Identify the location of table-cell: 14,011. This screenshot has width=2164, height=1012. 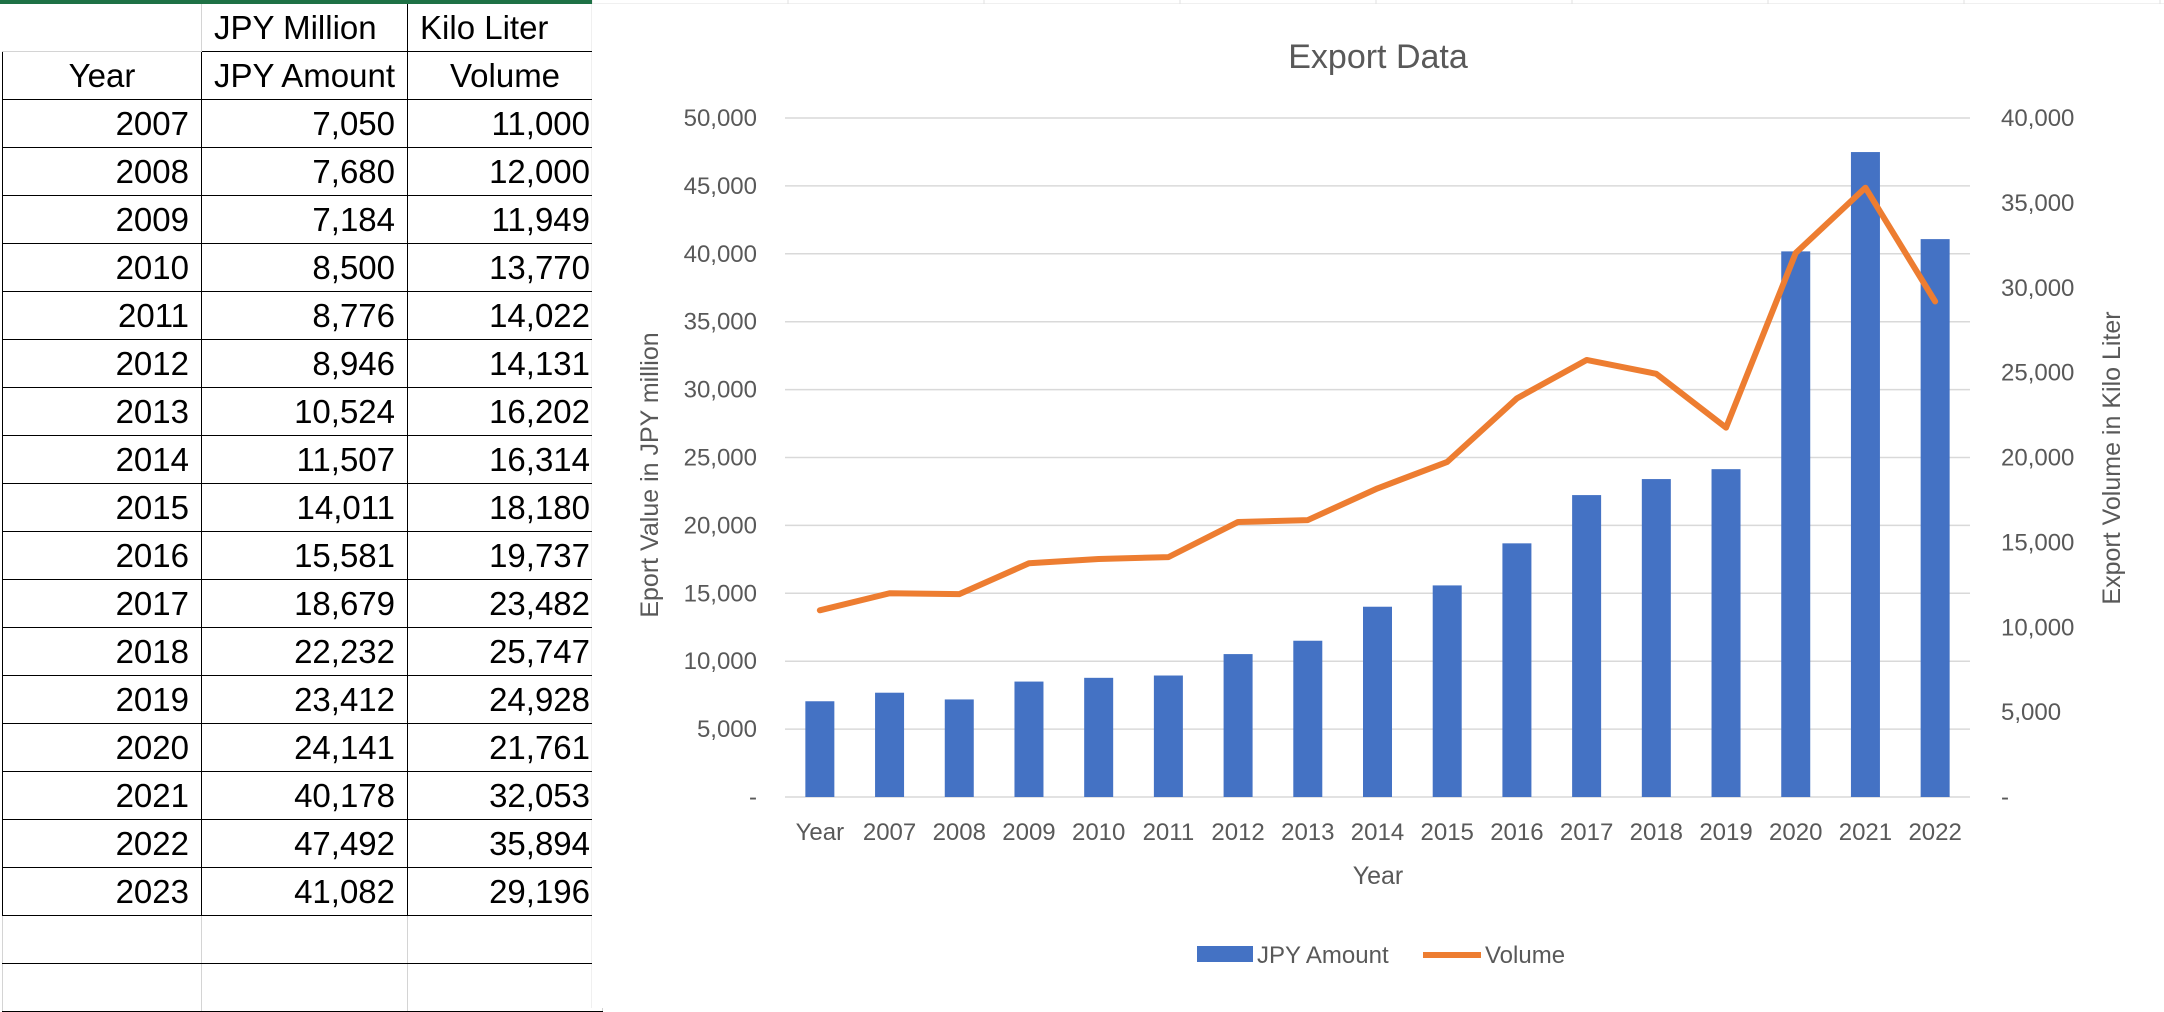
(305, 507).